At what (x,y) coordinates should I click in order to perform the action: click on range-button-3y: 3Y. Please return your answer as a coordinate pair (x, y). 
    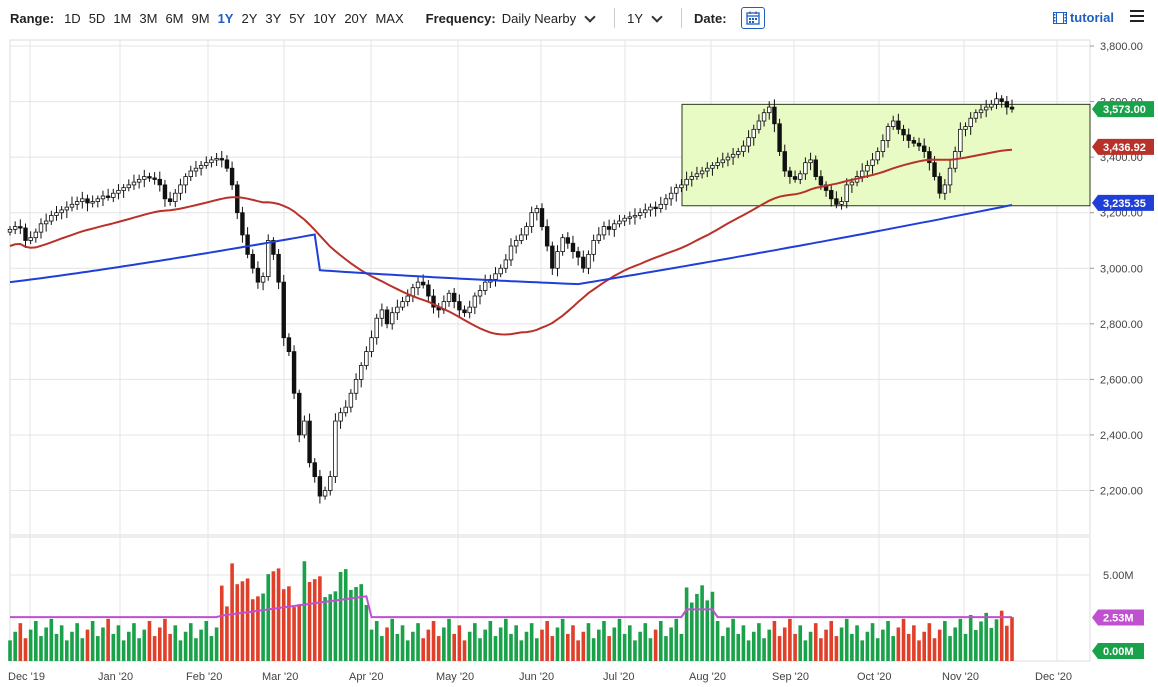
    Looking at the image, I should click on (273, 18).